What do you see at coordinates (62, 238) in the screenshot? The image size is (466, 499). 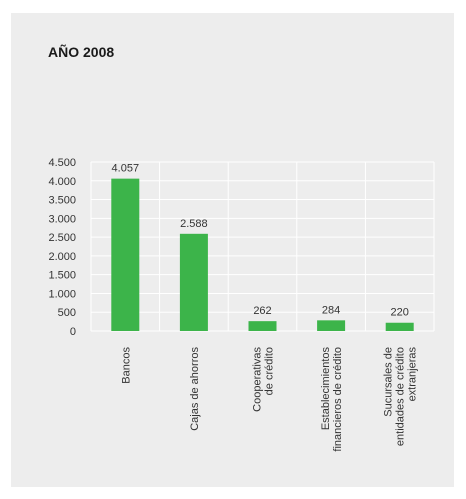 I see `y-tick-label: 2.500` at bounding box center [62, 238].